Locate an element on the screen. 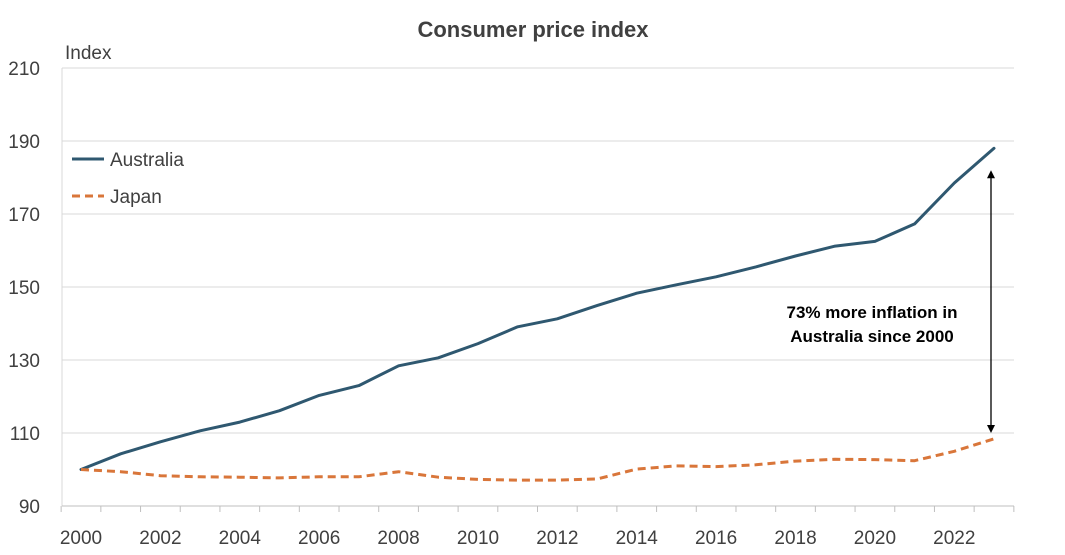  annotation-line-2: Australia since 2000 is located at coordinates (871, 336).